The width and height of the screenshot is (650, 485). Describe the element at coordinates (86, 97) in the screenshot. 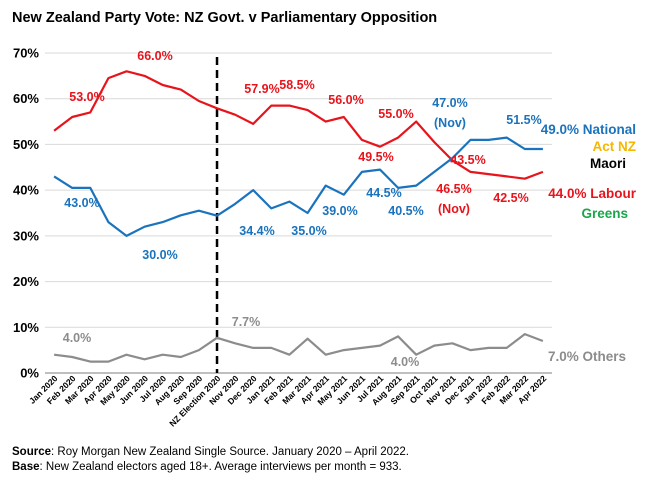

I see `data-label: 53.0%` at that location.